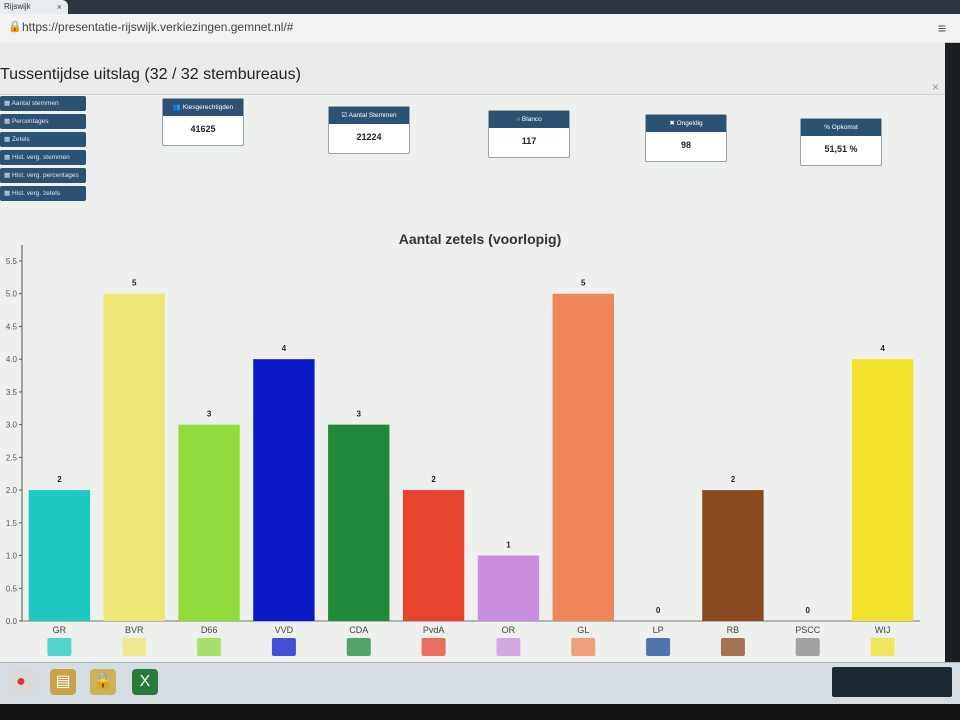 This screenshot has height=720, width=960. Describe the element at coordinates (12, 523) in the screenshot. I see `y-tick-label: 1.5` at that location.